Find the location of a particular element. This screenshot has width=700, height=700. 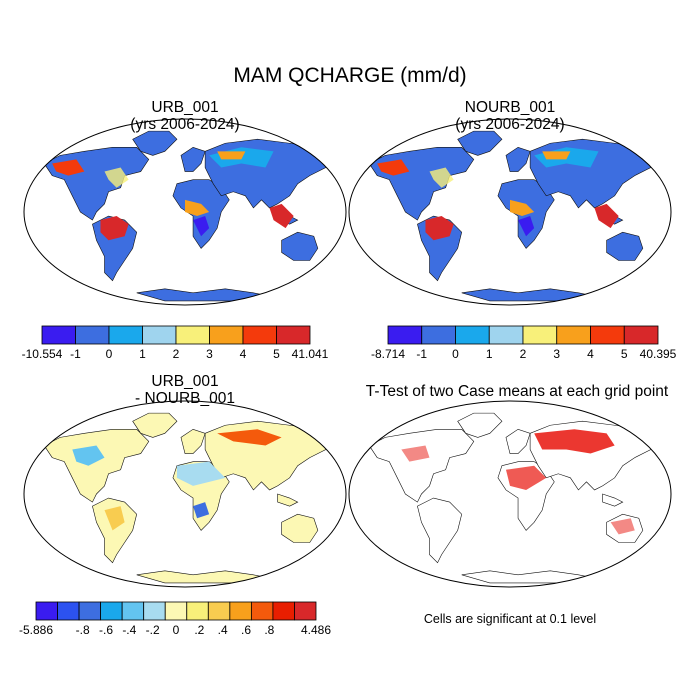

eurasia-positive-difference is located at coordinates (249, 437).